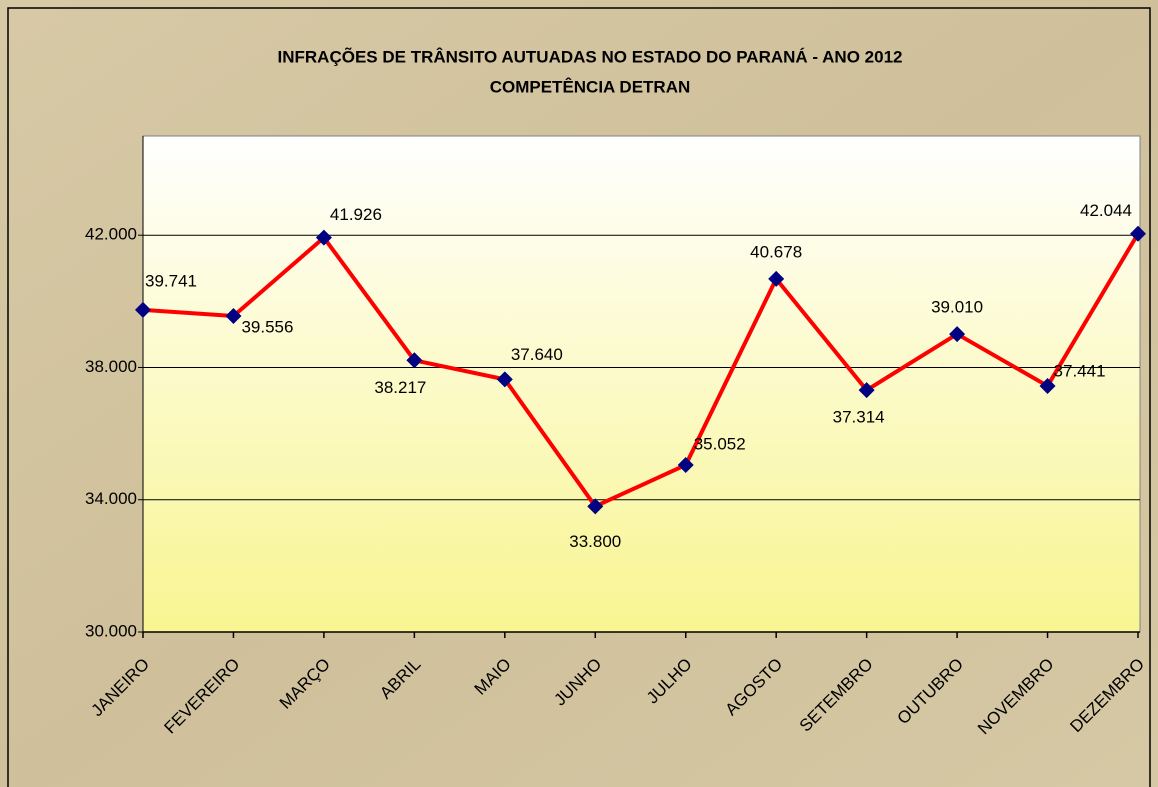  I want to click on data-label: 37.314, so click(859, 417).